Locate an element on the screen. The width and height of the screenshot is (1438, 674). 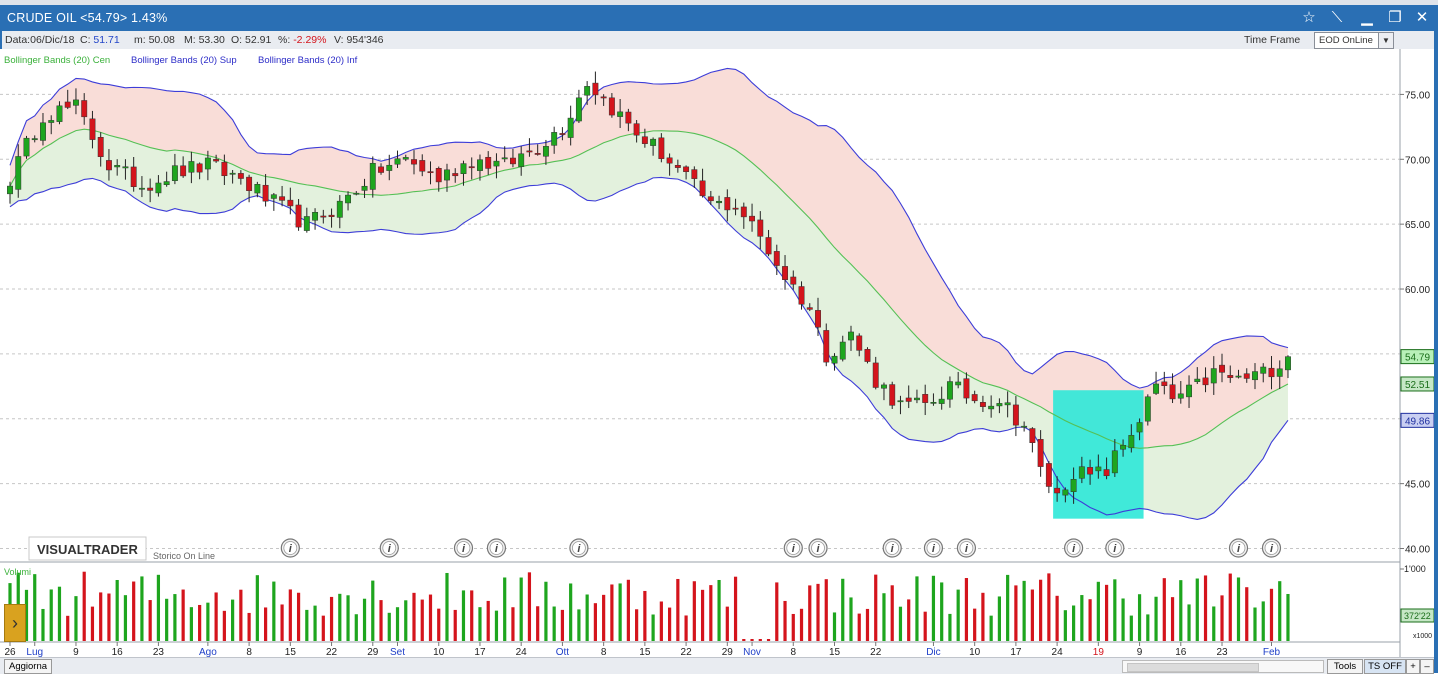
zoom-out-button: – is located at coordinates (1427, 666).